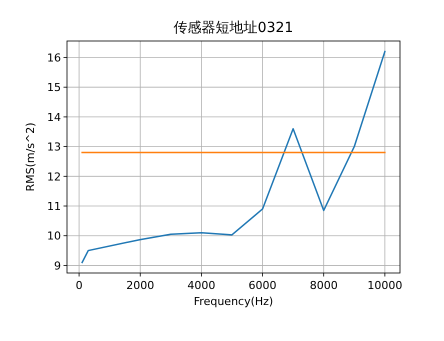  I want to click on y-tick-label: 12, so click(54, 177).